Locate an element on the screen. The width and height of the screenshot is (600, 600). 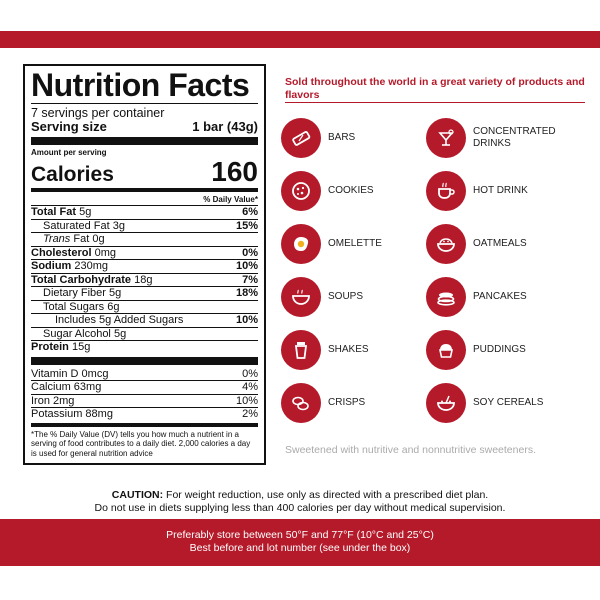
product-item-cookies: COOKIES is located at coordinates (327, 191).